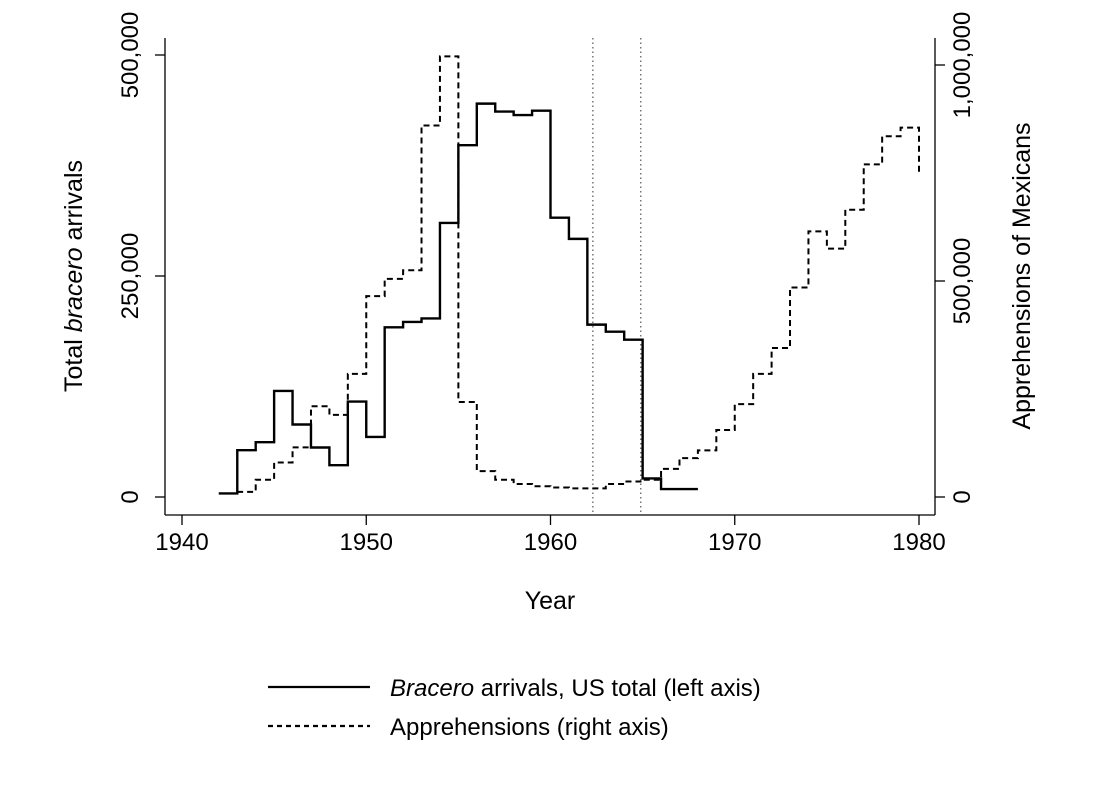 This screenshot has height=800, width=1100. Describe the element at coordinates (617, 688) in the screenshot. I see `legend-label-bracero-suffix: arrivals, US total (left axis)` at that location.